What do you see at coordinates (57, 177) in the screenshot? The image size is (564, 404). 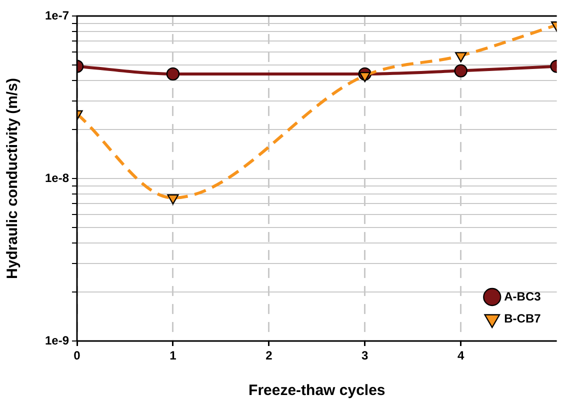 I see `y-tick-label: 1e-8` at bounding box center [57, 177].